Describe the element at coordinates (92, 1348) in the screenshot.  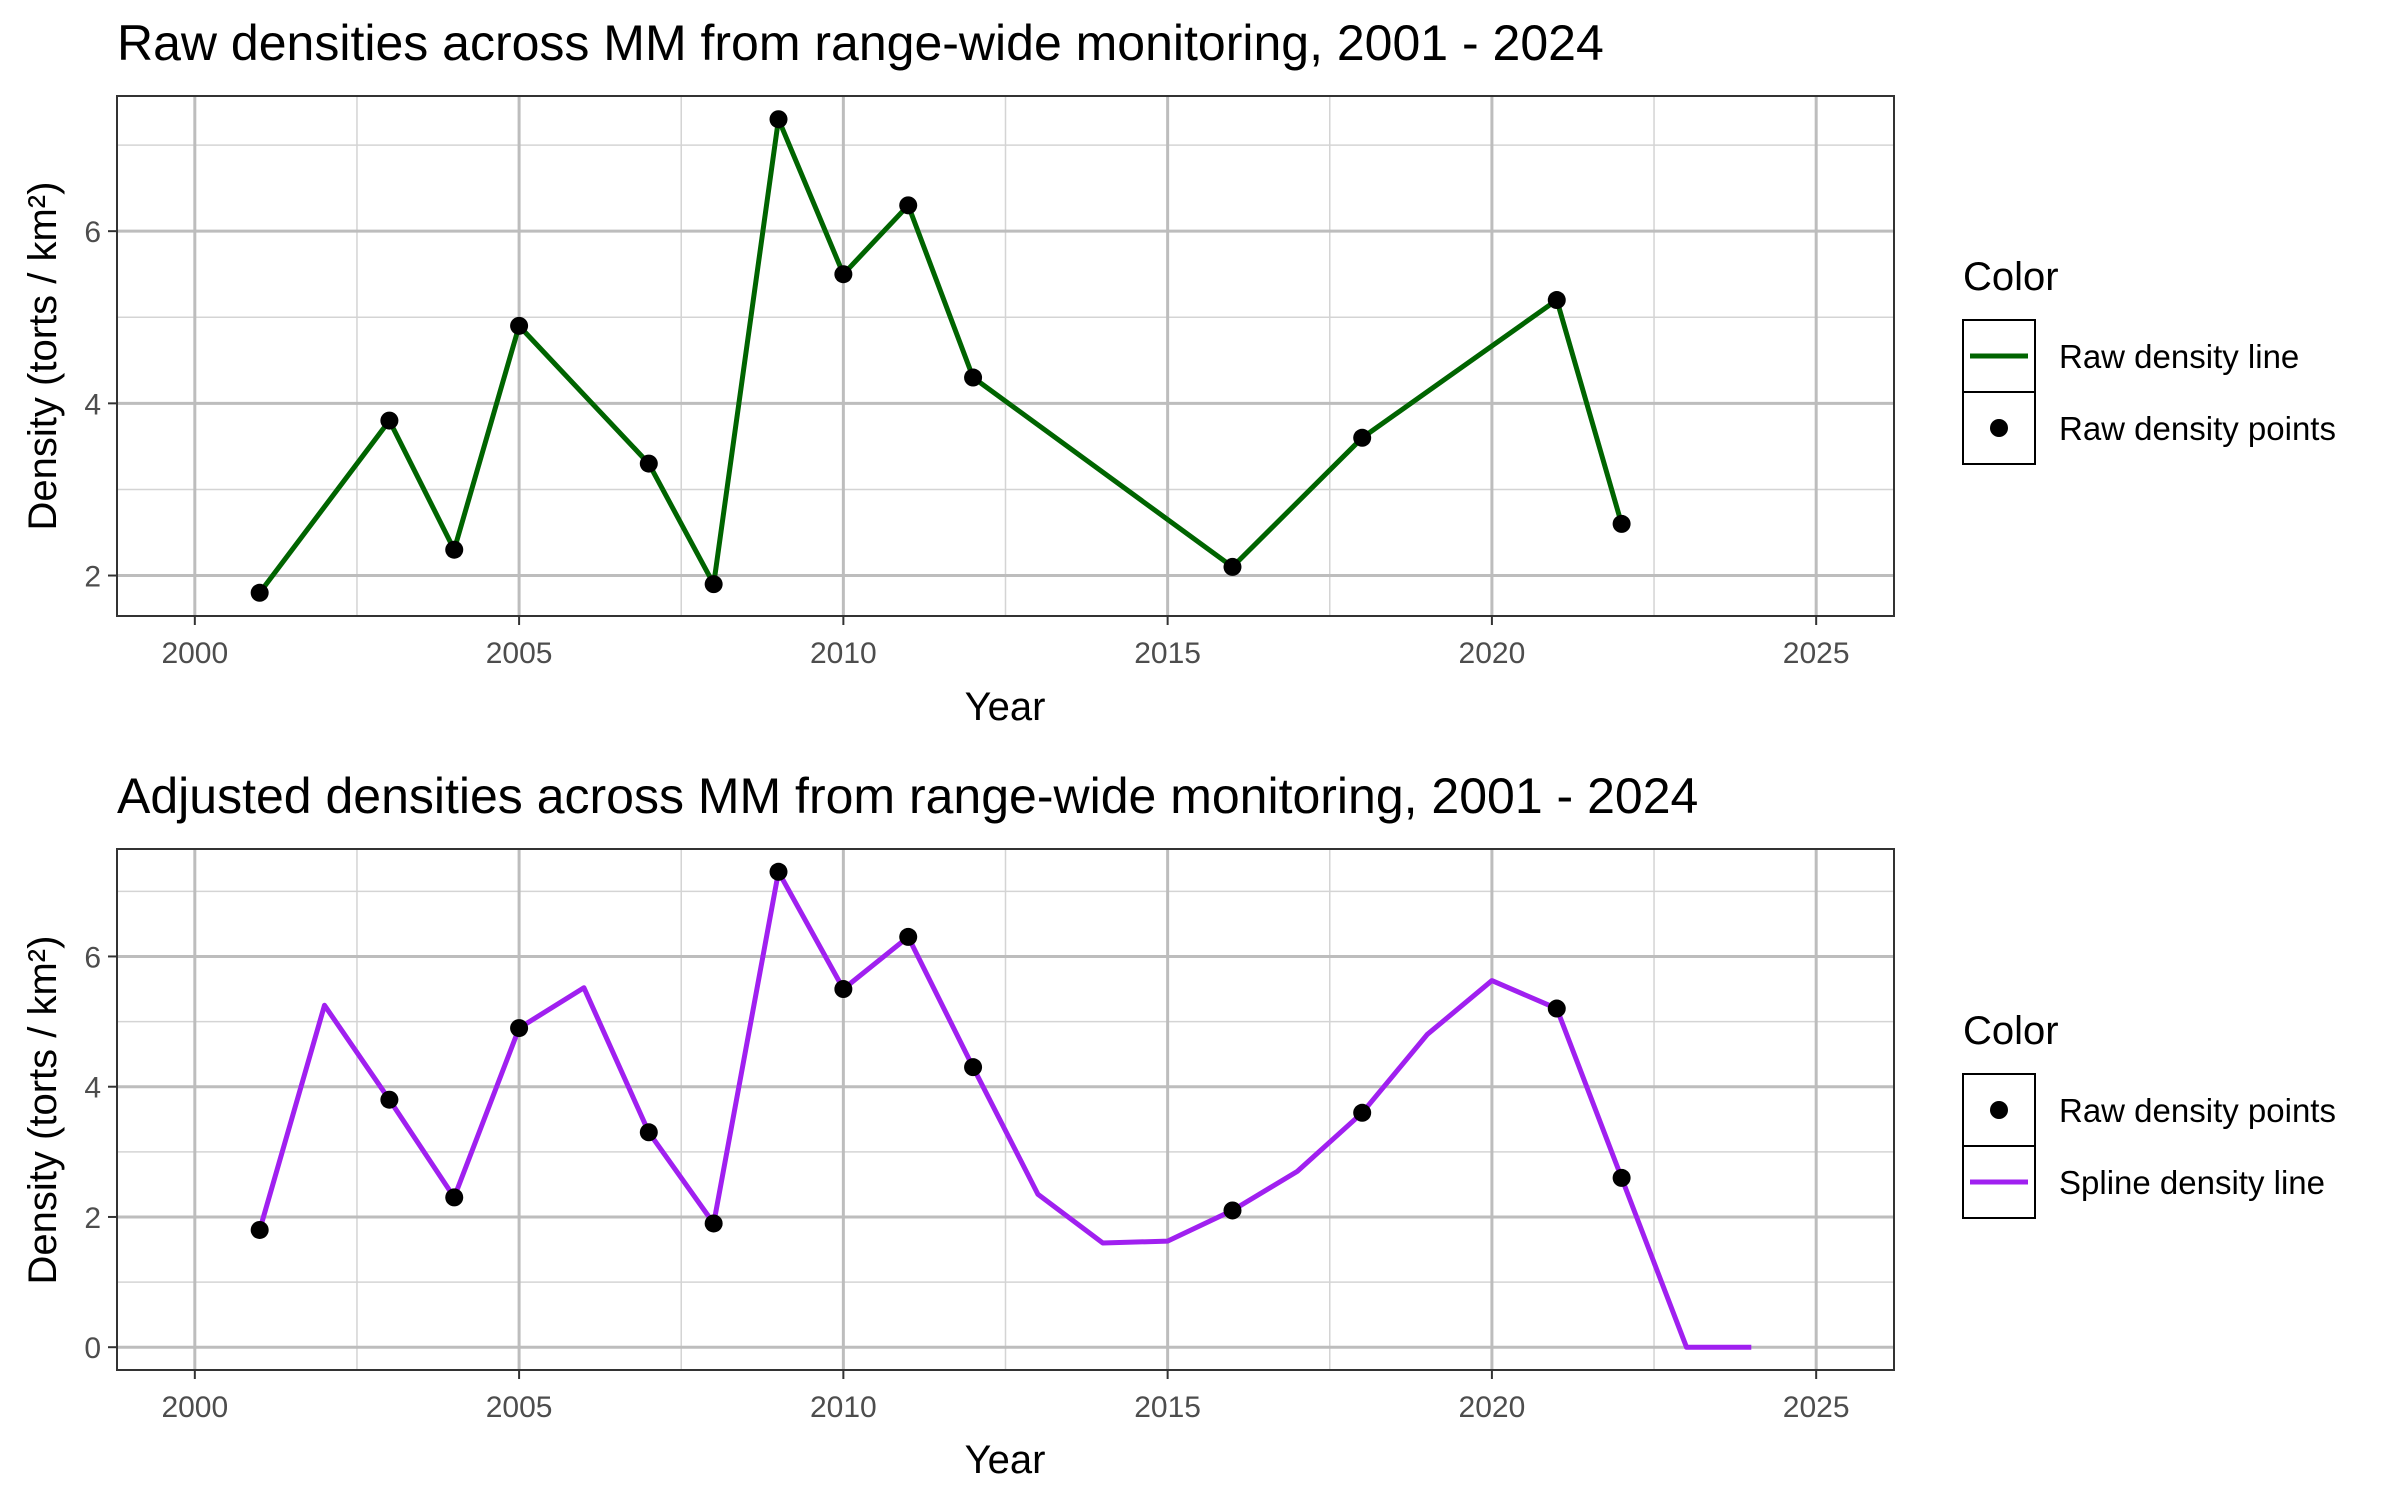
I see `y-tick-label: 0` at that location.